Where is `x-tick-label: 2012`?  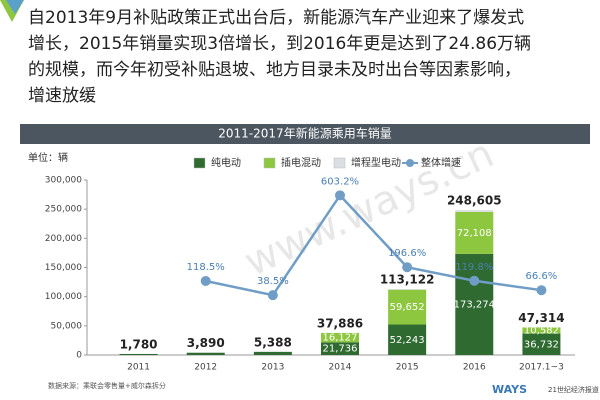
x-tick-label: 2012 is located at coordinates (205, 368).